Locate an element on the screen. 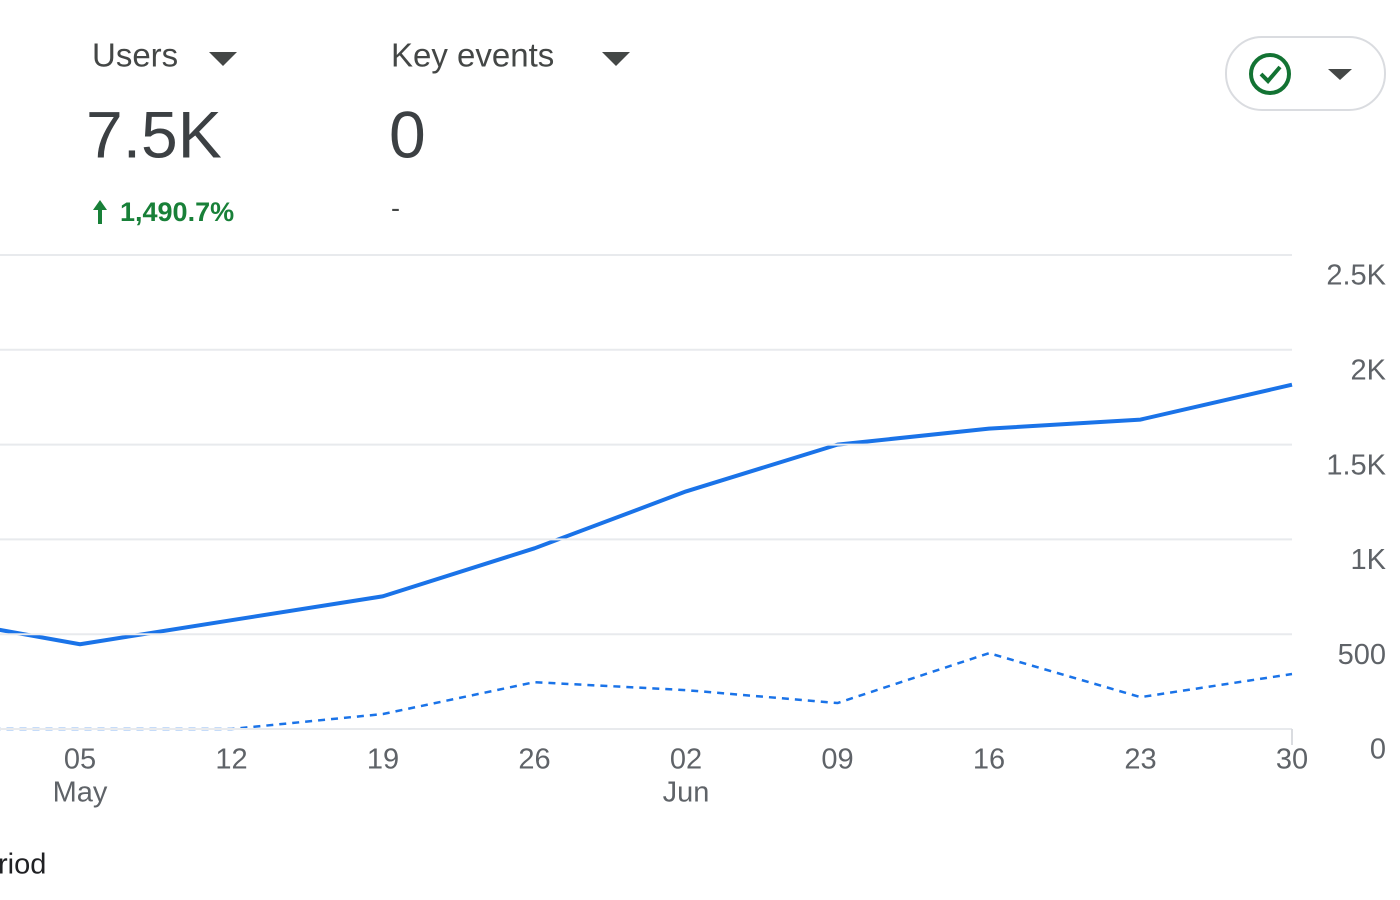 The image size is (1400, 900). x-tick-label: 02 is located at coordinates (686, 760).